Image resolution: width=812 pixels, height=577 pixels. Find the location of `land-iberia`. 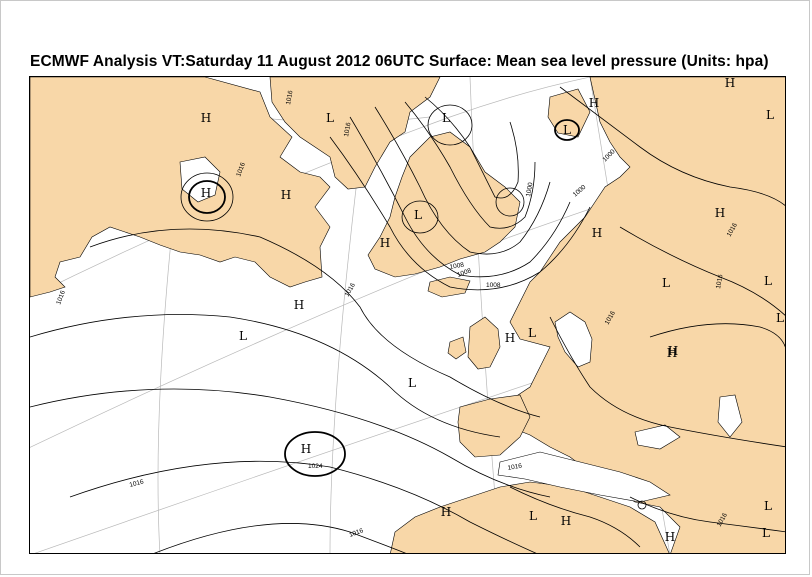

land-iberia is located at coordinates (494, 426).